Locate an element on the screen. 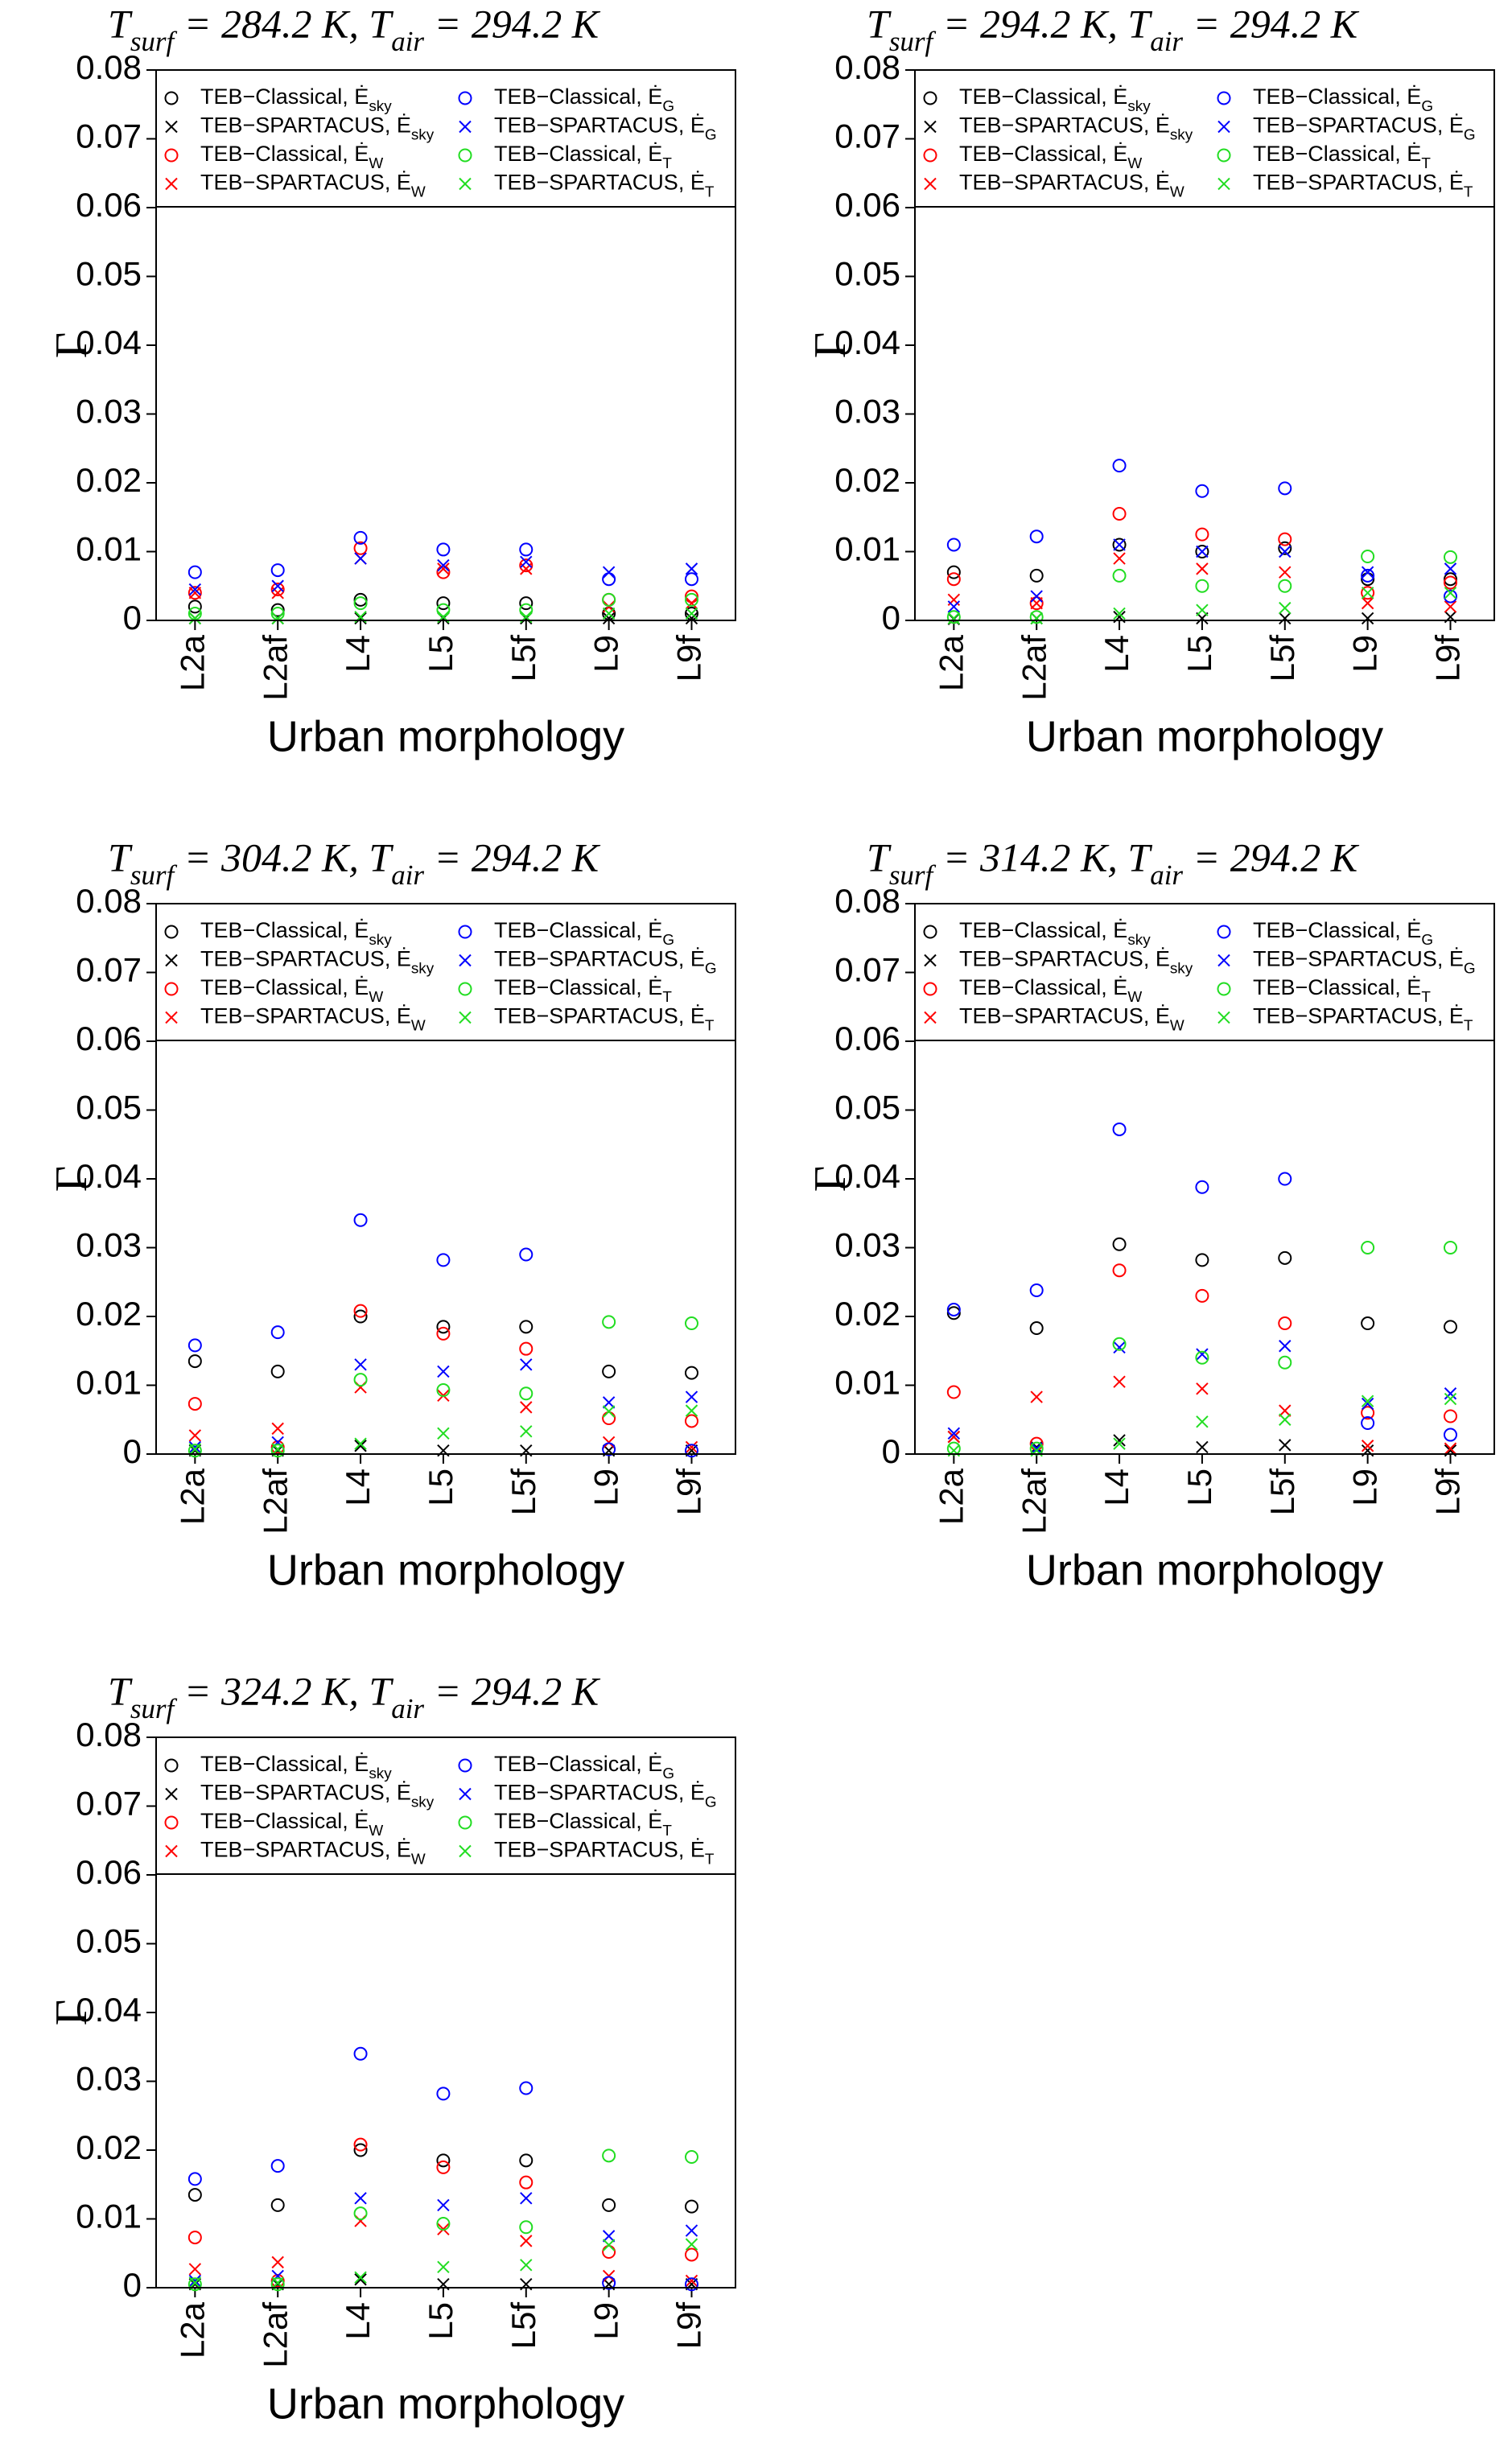 Image resolution: width=1512 pixels, height=2443 pixels. y-tick-label: 0.02 is located at coordinates (867, 480).